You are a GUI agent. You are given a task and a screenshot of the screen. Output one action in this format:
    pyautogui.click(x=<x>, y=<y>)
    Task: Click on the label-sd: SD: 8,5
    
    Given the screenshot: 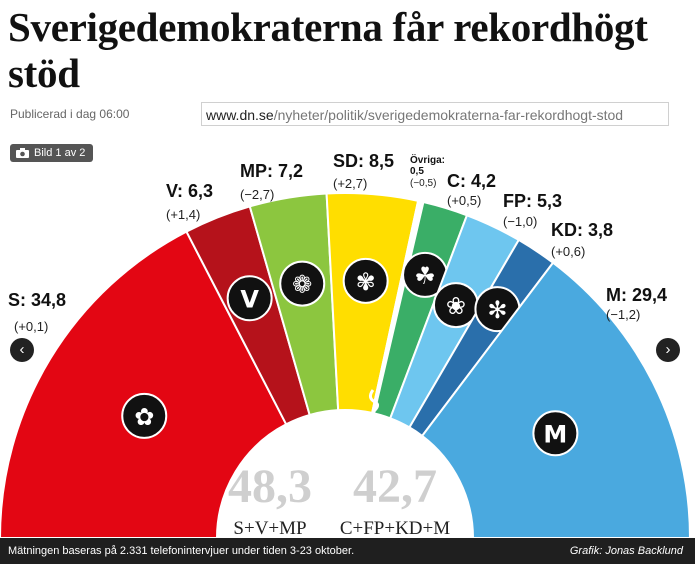 What is the action you would take?
    pyautogui.click(x=363, y=161)
    